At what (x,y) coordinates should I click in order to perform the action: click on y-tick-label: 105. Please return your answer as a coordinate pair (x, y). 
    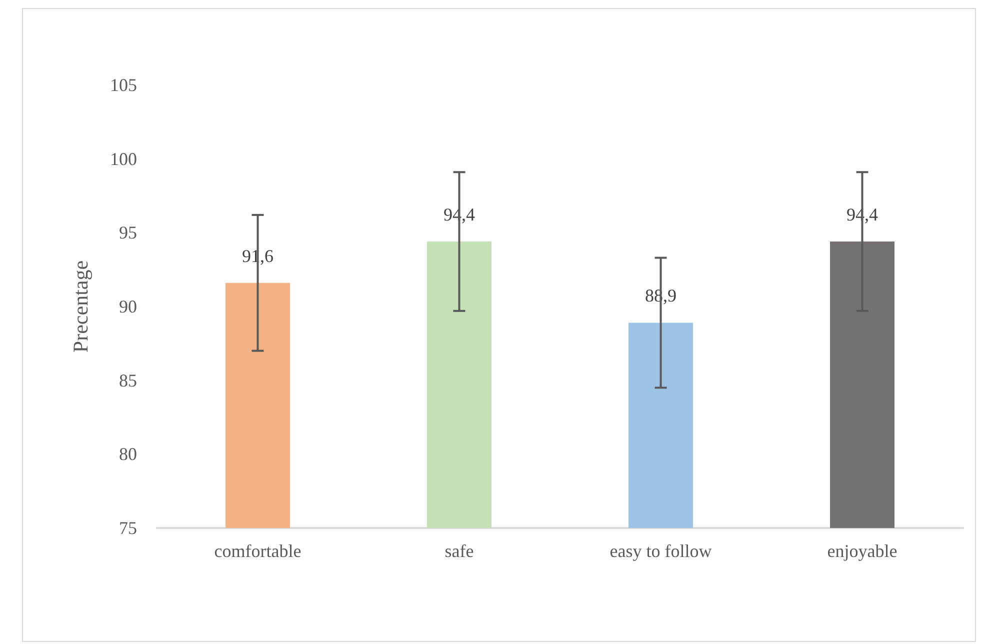
    Looking at the image, I should click on (123, 85).